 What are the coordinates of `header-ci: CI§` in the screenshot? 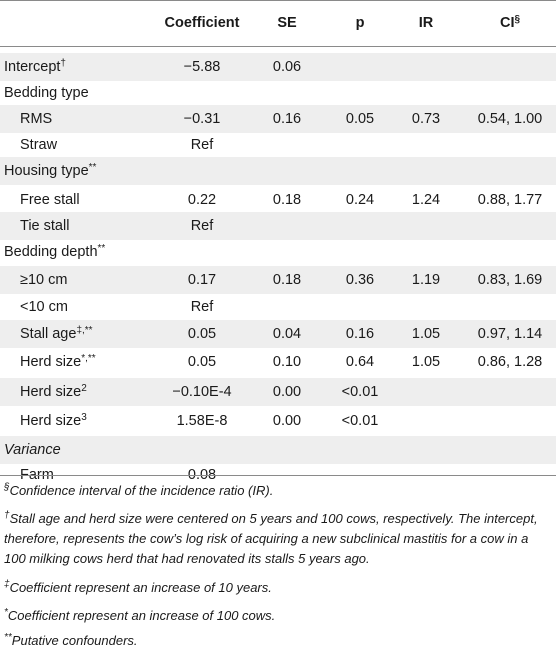 It's located at (510, 23).